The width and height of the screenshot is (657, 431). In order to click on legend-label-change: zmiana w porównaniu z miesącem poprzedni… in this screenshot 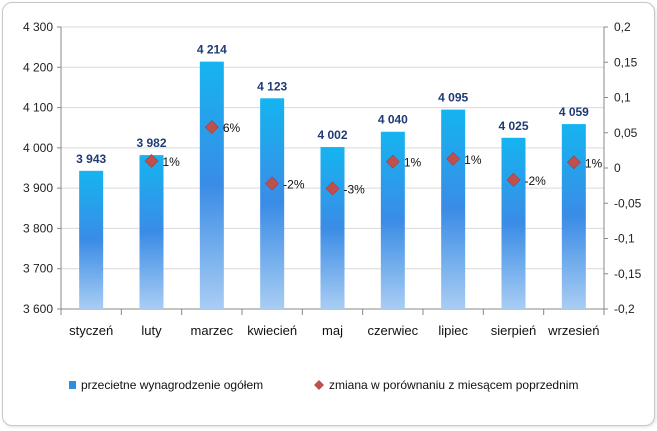, I will do `click(453, 385)`.